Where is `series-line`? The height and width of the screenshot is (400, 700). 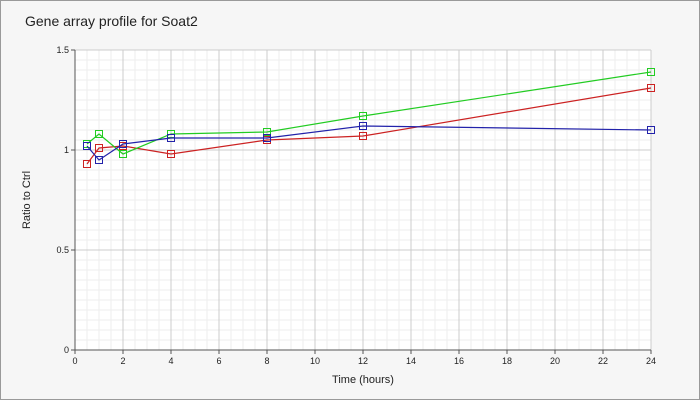
series-line is located at coordinates (369, 143).